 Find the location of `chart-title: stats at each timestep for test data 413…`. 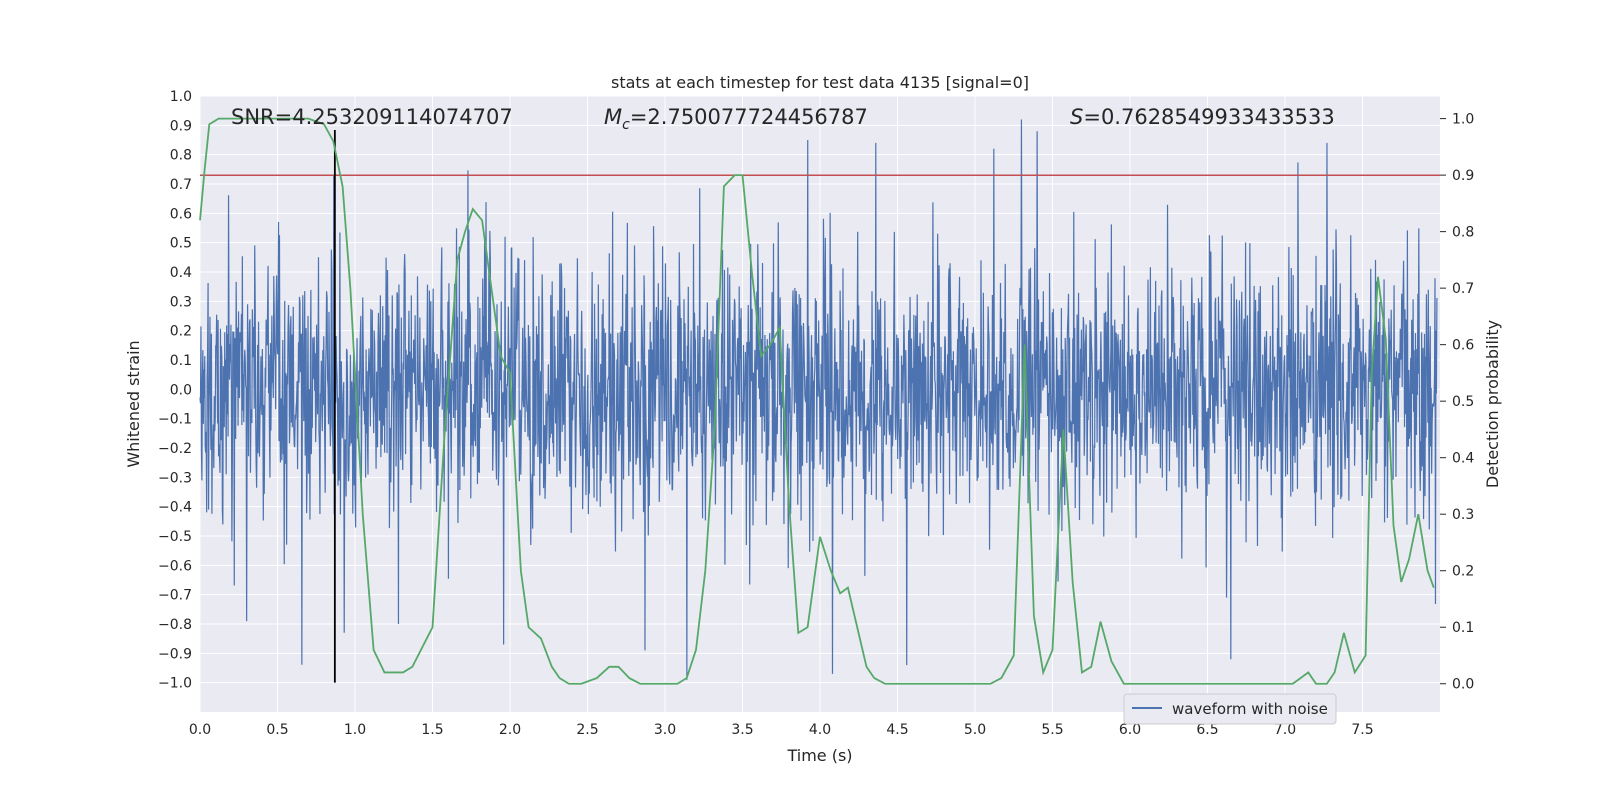

chart-title: stats at each timestep for test data 413… is located at coordinates (820, 82).